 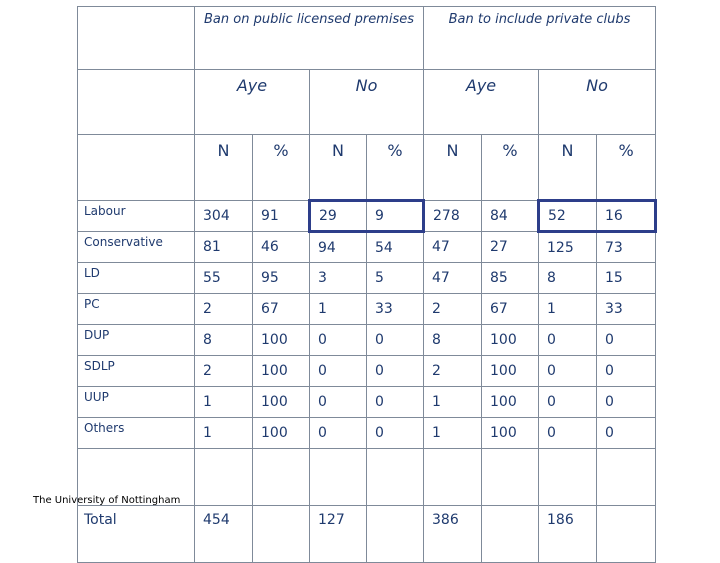 I want to click on value-cell: 94, so click(x=338, y=247).